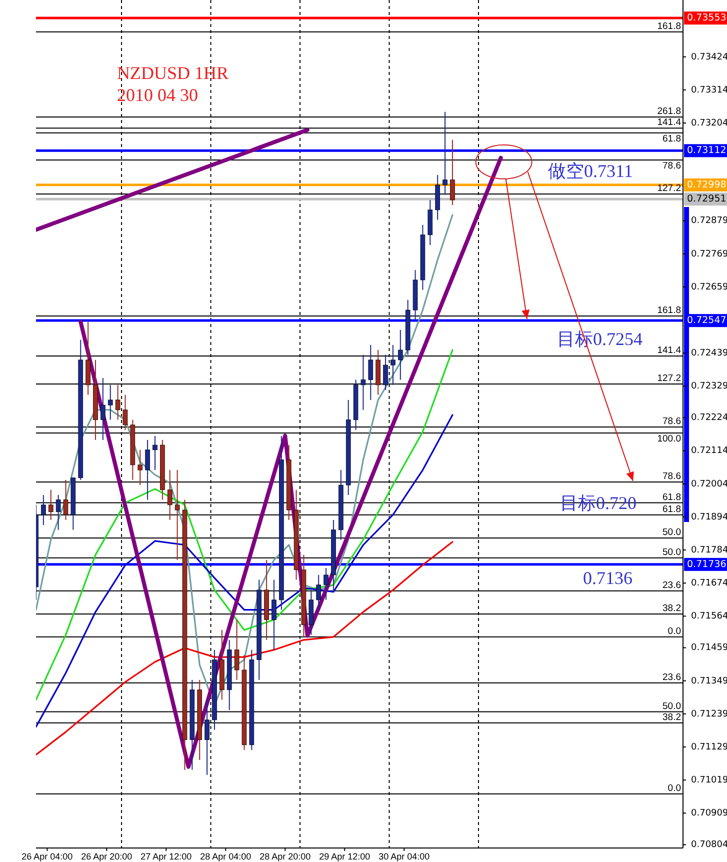  What do you see at coordinates (706, 18) in the screenshot?
I see `ref-line-label: 0.73553` at bounding box center [706, 18].